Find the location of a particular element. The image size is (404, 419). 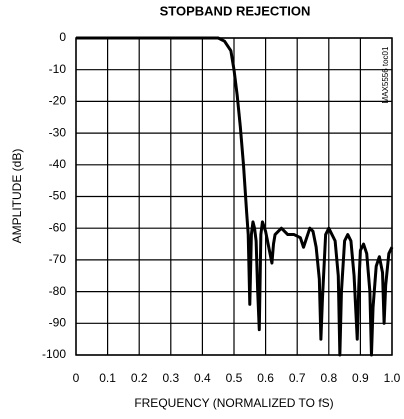

chart-title: STOPBAND REJECTION is located at coordinates (235, 10).